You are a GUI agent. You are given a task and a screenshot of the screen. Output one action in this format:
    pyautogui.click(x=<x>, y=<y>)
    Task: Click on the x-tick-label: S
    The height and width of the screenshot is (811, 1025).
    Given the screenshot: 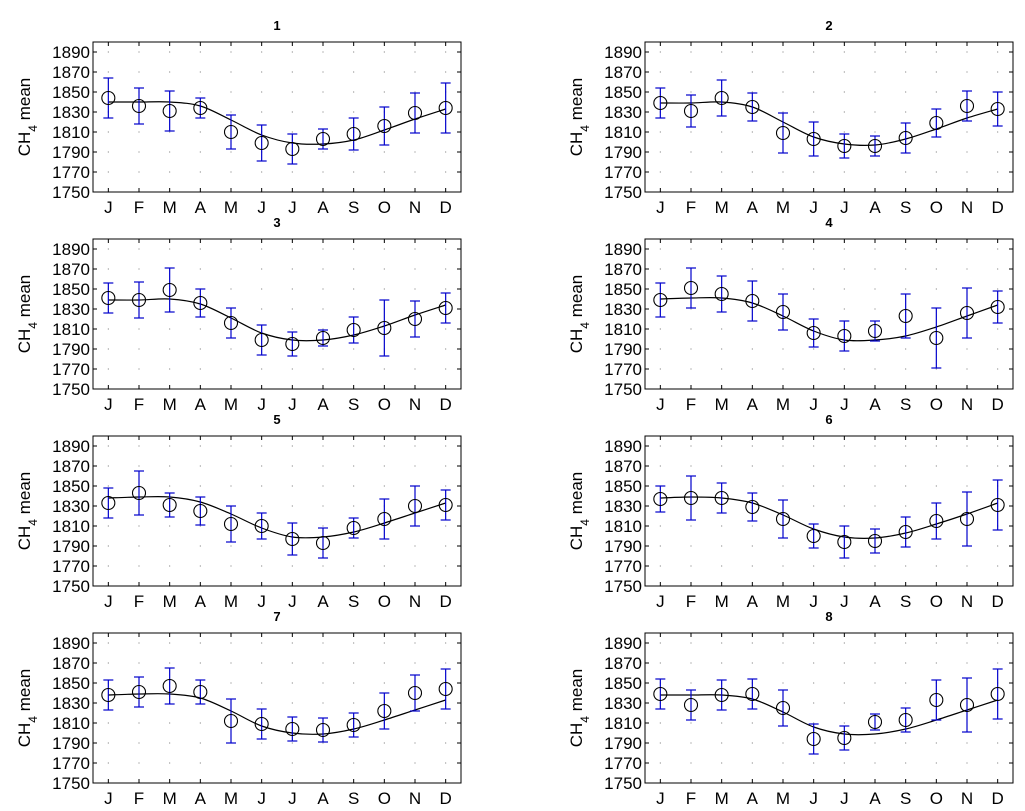 What is the action you would take?
    pyautogui.click(x=353, y=207)
    